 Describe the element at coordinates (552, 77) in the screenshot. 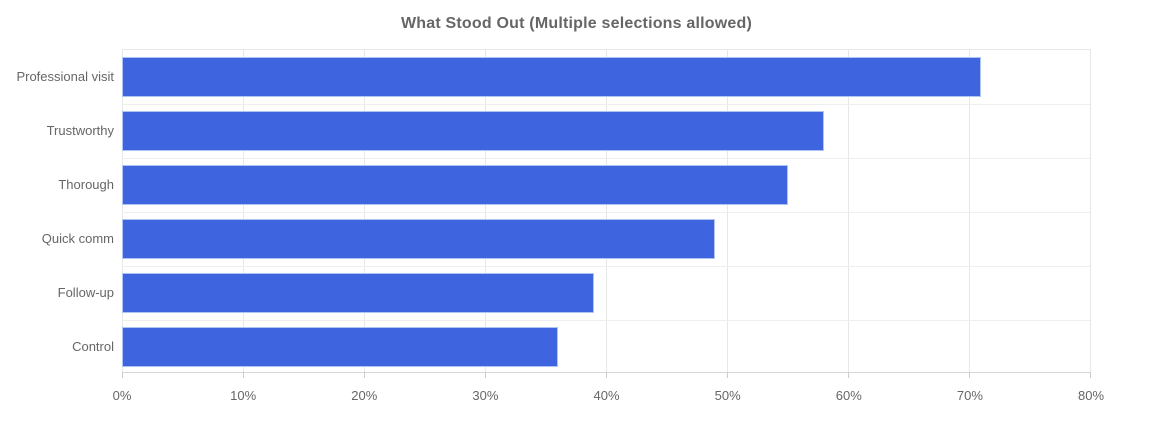

I see `bar-professional-visit` at that location.